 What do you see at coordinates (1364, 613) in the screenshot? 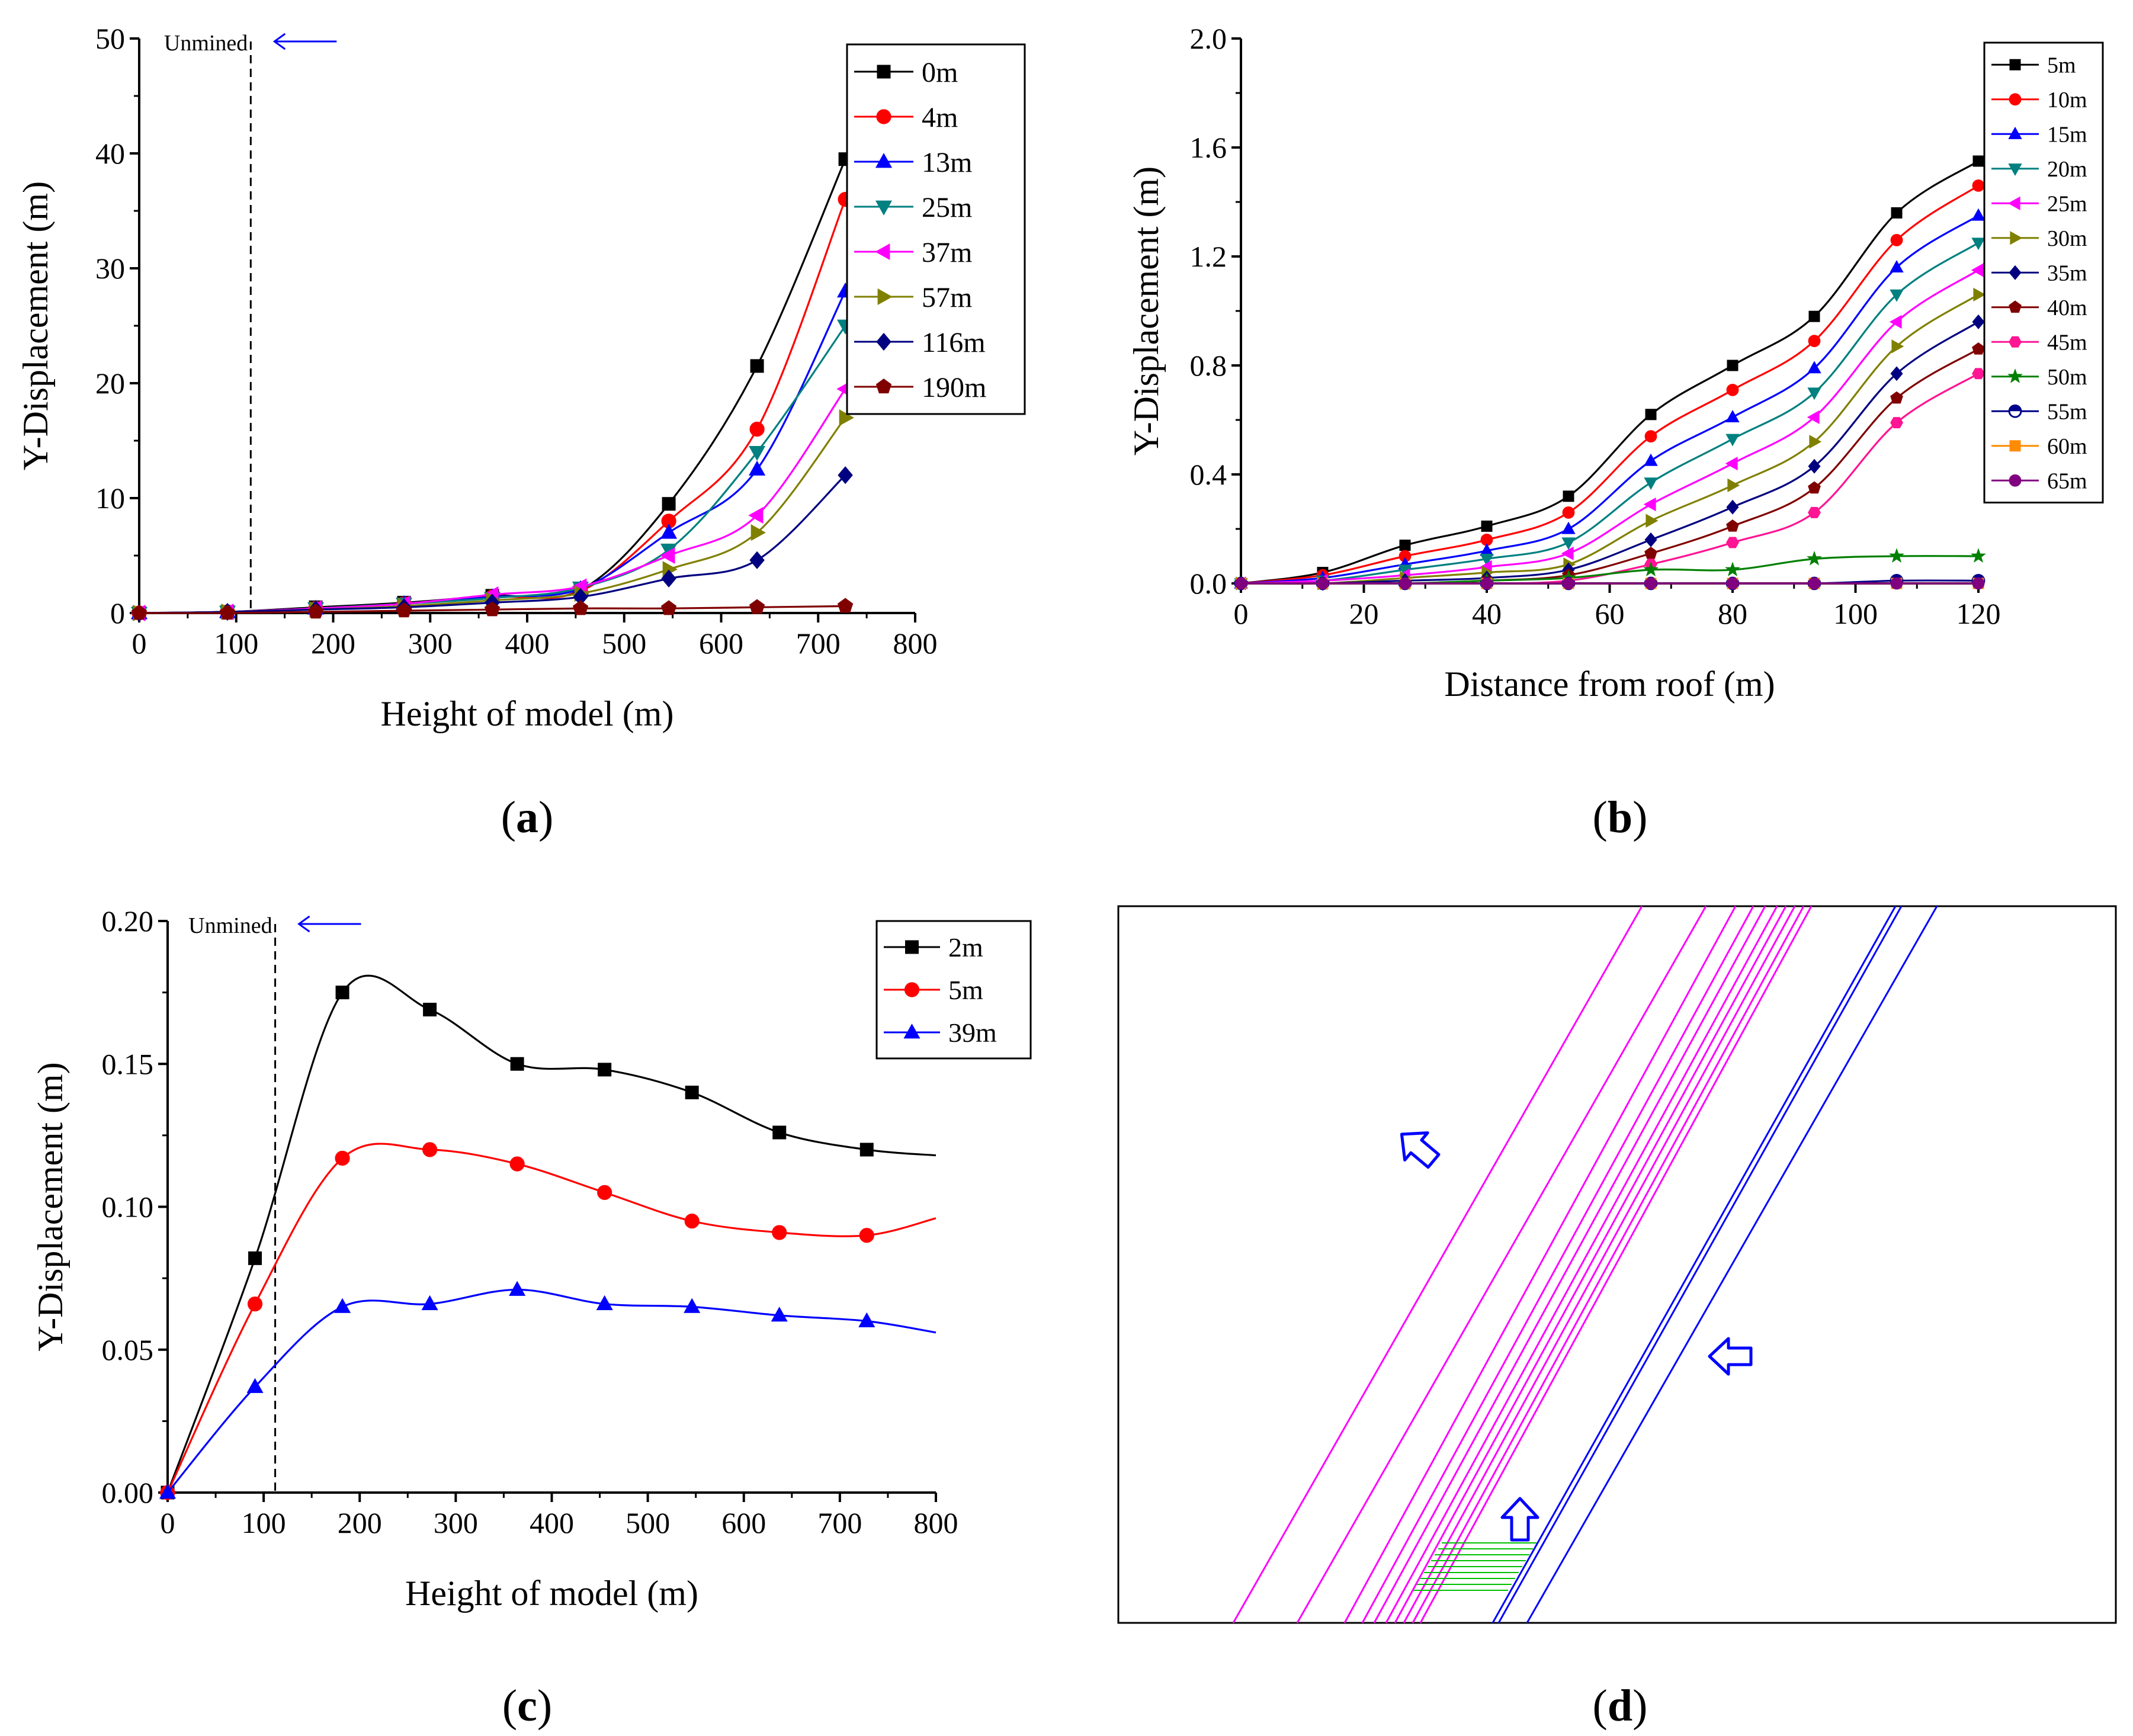
I see `x-tick-label: 20` at bounding box center [1364, 613].